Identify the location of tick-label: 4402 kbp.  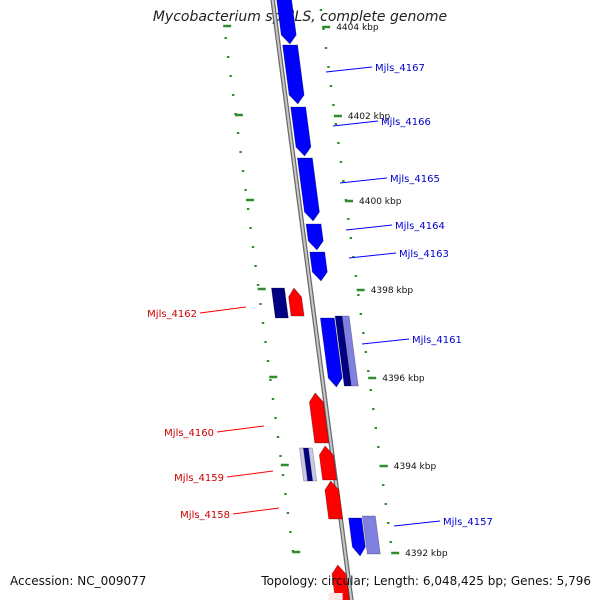
(369, 117).